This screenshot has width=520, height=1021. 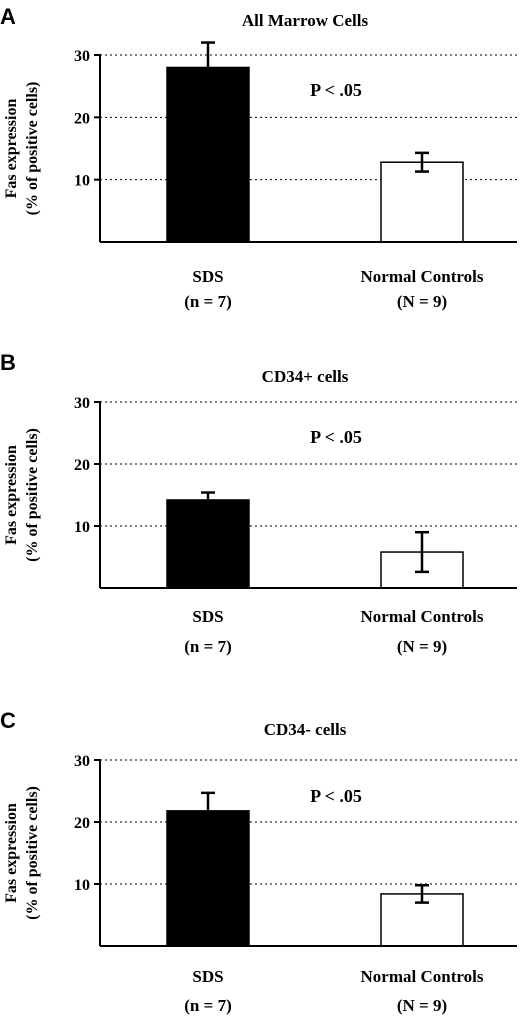 I want to click on panel-letter: B, so click(x=8, y=362).